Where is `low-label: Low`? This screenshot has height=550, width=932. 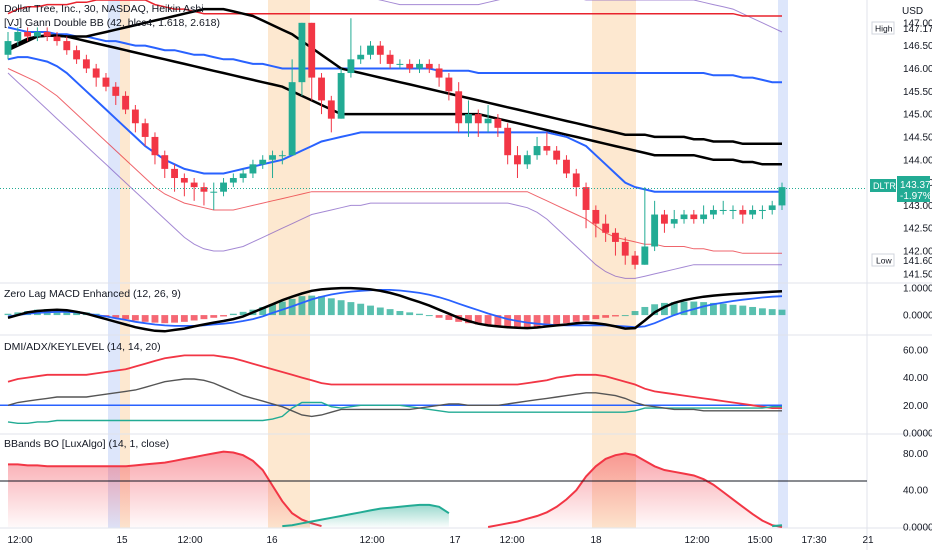
low-label: Low is located at coordinates (884, 261).